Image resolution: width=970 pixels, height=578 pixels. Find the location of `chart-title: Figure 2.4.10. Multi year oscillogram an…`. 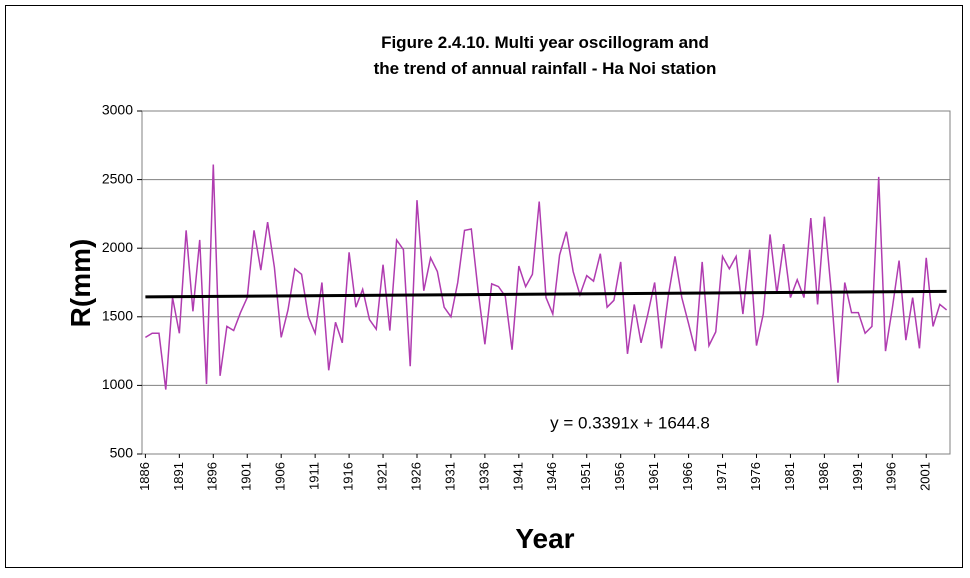

chart-title: Figure 2.4.10. Multi year oscillogram an… is located at coordinates (545, 42).